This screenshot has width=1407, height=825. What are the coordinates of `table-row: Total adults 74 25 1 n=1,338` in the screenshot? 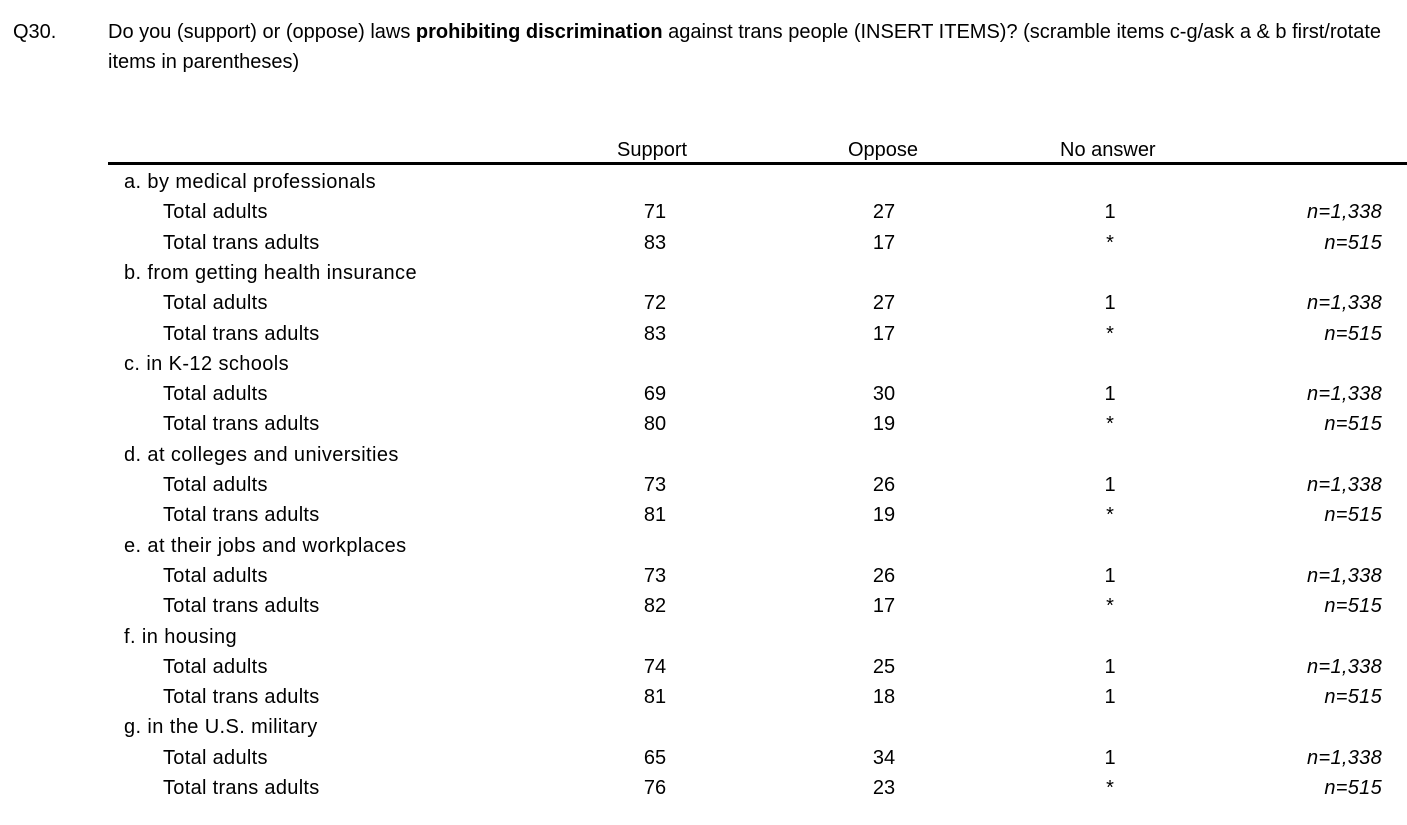 It's located at (703, 667).